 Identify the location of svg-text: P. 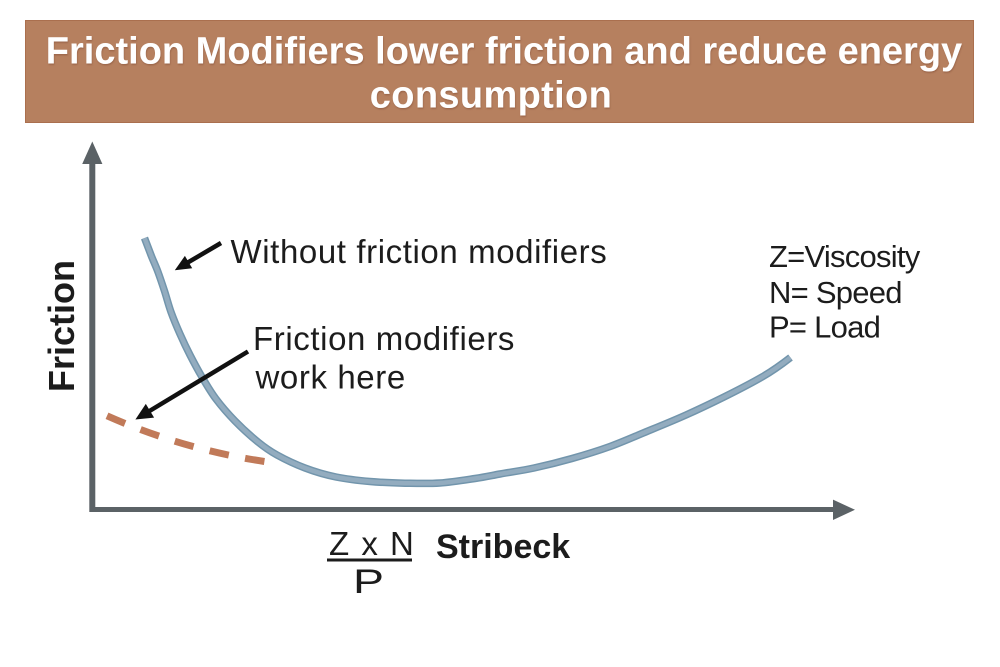
(368, 582).